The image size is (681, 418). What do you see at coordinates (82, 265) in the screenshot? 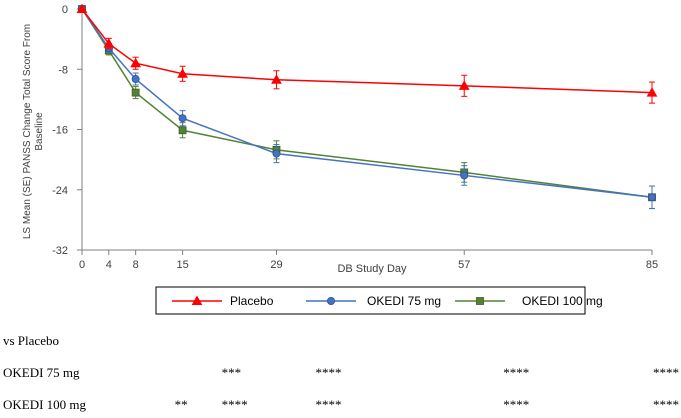
I see `x-tick-label: 0` at bounding box center [82, 265].